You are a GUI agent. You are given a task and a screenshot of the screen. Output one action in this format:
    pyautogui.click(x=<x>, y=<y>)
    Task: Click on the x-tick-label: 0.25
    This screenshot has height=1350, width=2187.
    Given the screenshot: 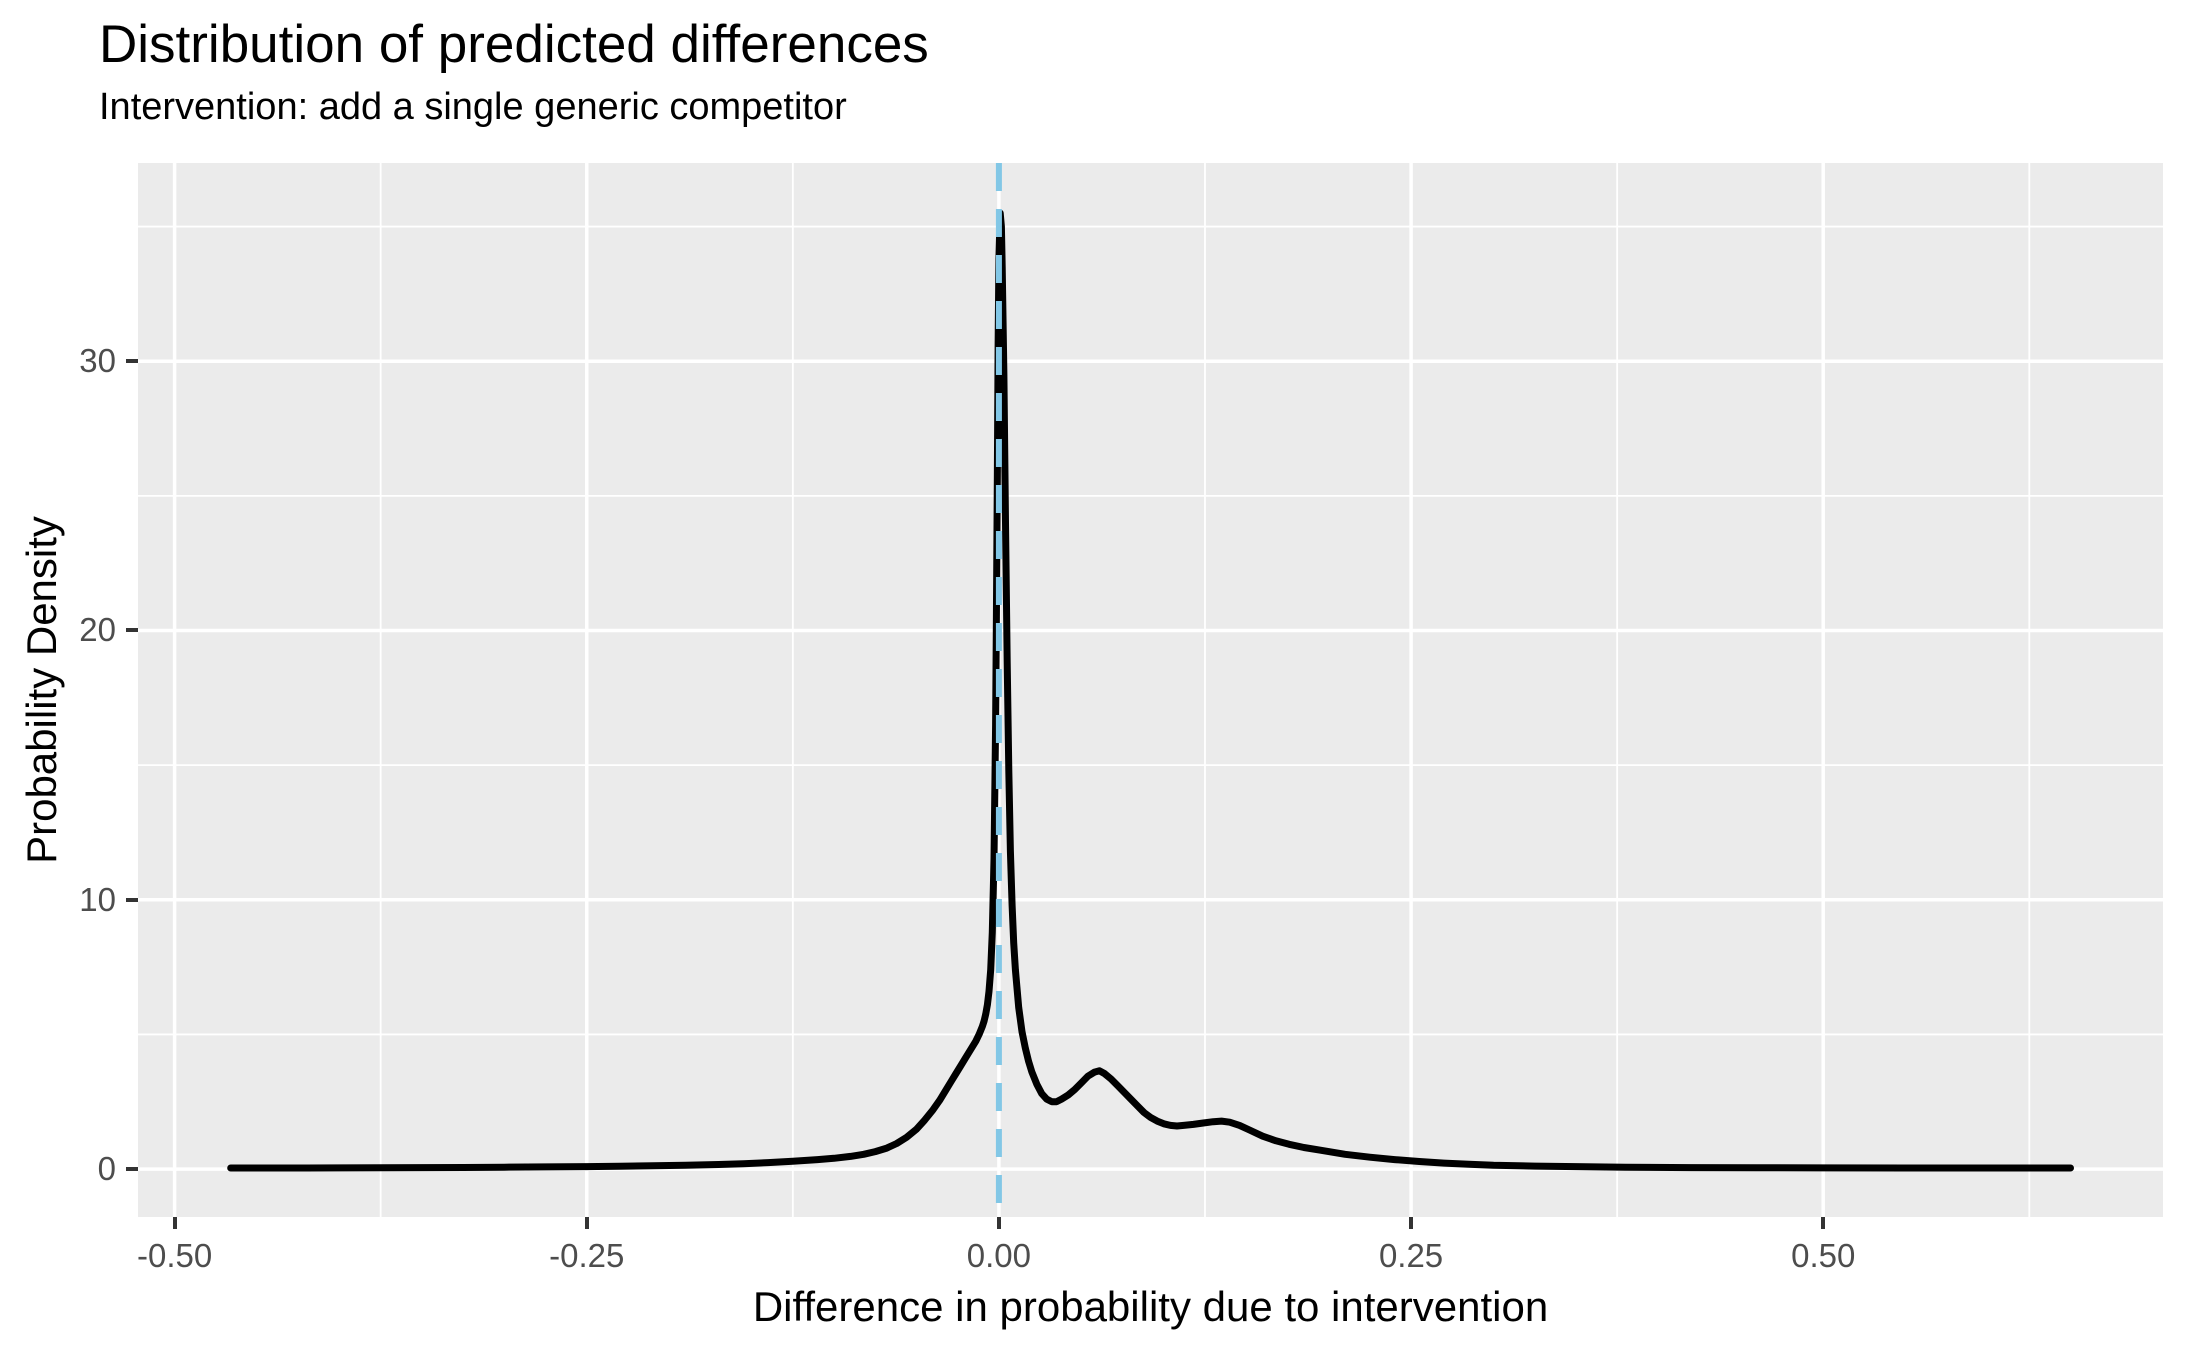 What is the action you would take?
    pyautogui.click(x=1411, y=1255)
    